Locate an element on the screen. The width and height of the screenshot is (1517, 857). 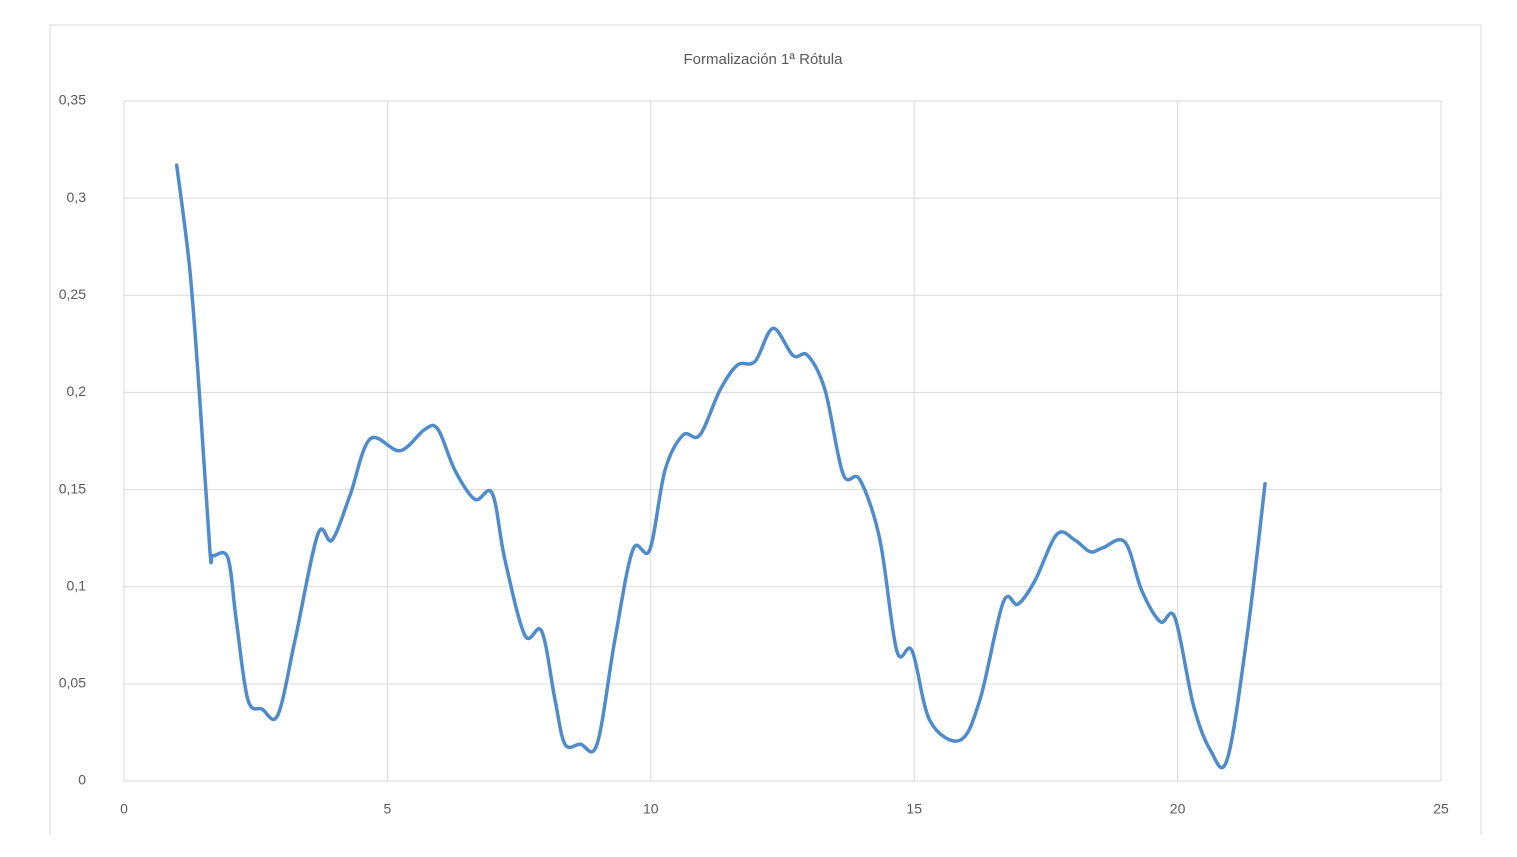
y-tick-label: 0,35 is located at coordinates (72, 100).